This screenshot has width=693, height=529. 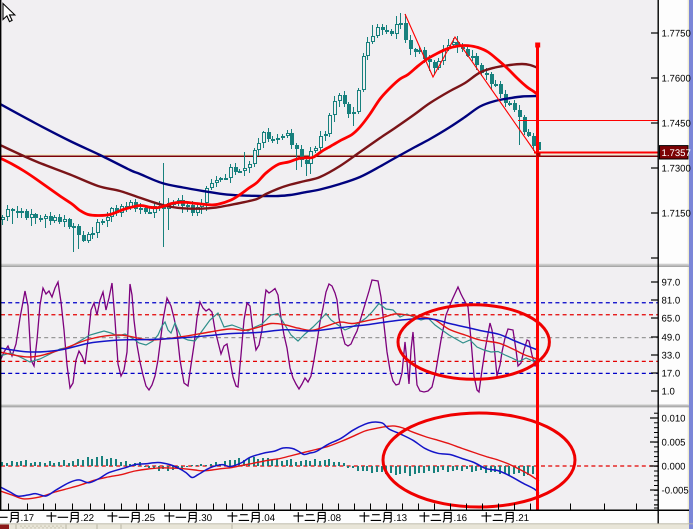 I want to click on svg-text: .04, so click(x=269, y=518).